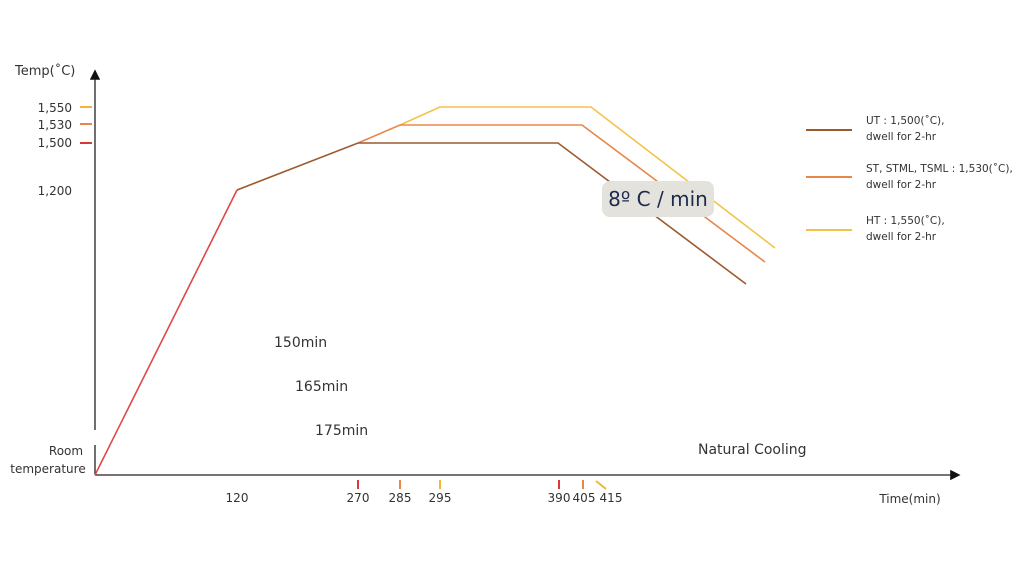  I want to click on x-label: 390, so click(559, 498).